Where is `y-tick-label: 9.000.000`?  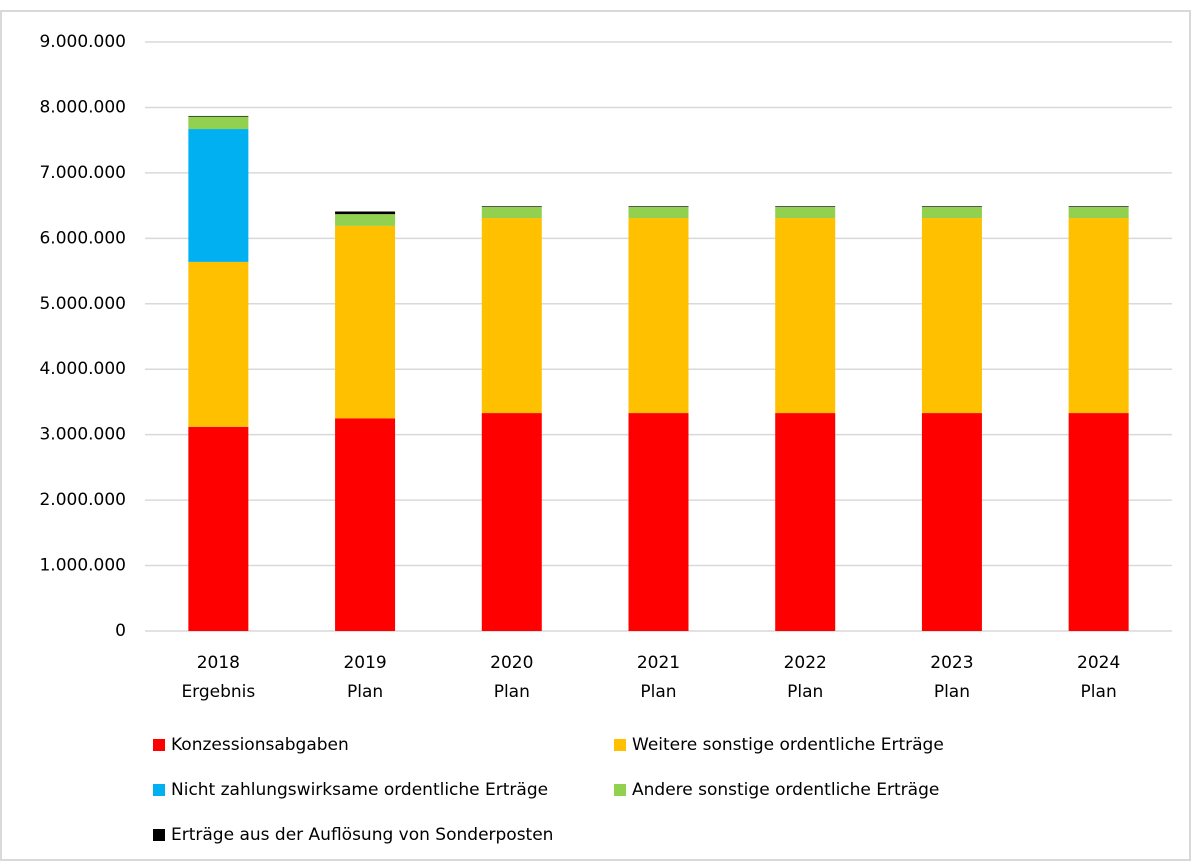 y-tick-label: 9.000.000 is located at coordinates (82, 42).